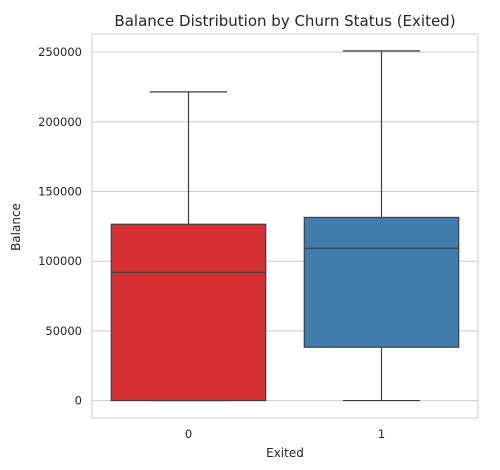 This screenshot has height=470, width=500. Describe the element at coordinates (188, 434) in the screenshot. I see `x-tick-label: 0` at that location.